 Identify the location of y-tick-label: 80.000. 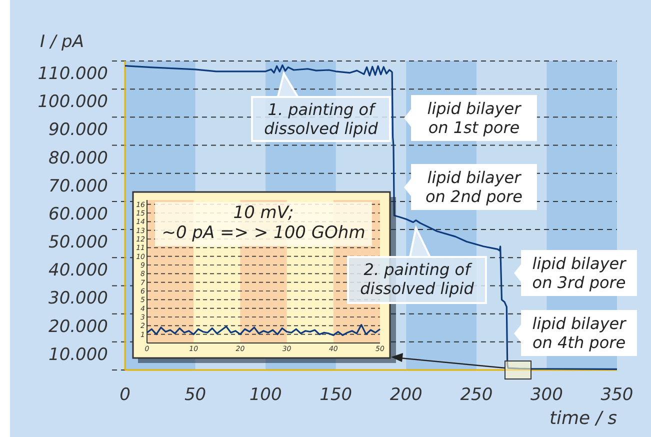
(78, 158).